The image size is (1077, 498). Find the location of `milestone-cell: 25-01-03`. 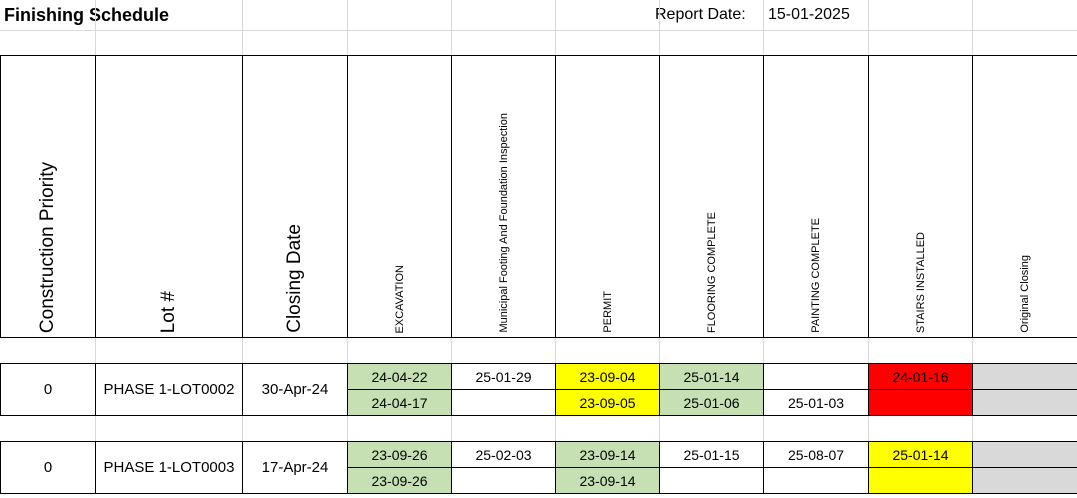

milestone-cell: 25-01-03 is located at coordinates (816, 402).